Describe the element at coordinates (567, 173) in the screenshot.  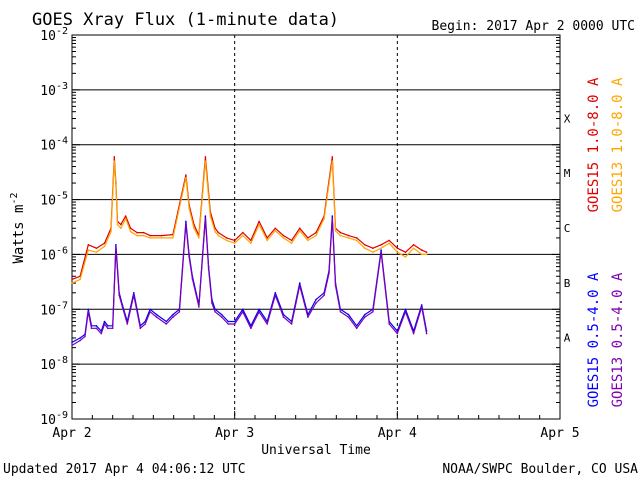
I see `flare-class-label: M` at that location.